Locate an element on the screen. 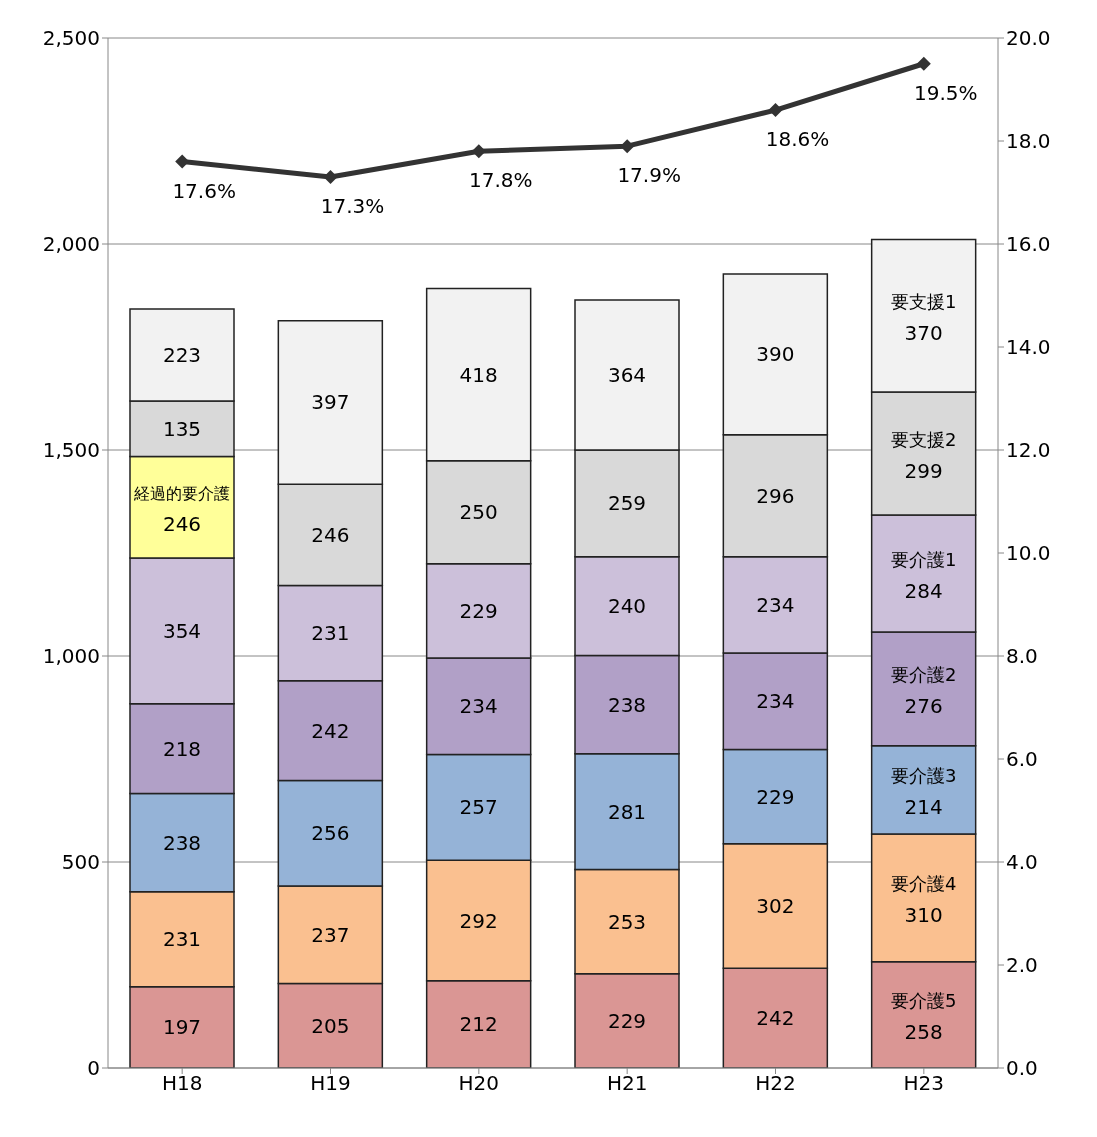  x-tick-label: H20 is located at coordinates (479, 1083).